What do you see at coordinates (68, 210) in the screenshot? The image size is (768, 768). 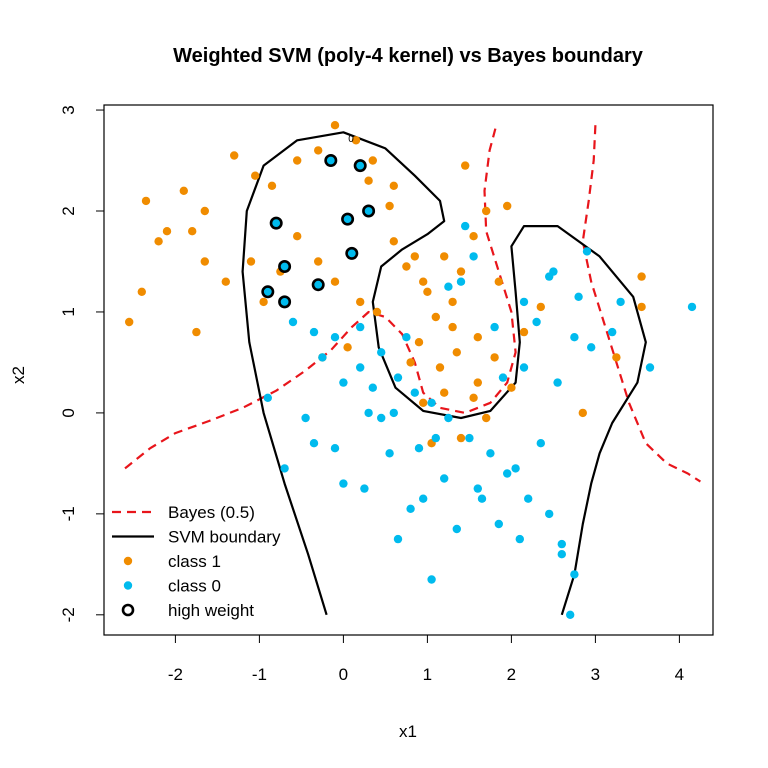 I see `y-tick-label: 2` at bounding box center [68, 210].